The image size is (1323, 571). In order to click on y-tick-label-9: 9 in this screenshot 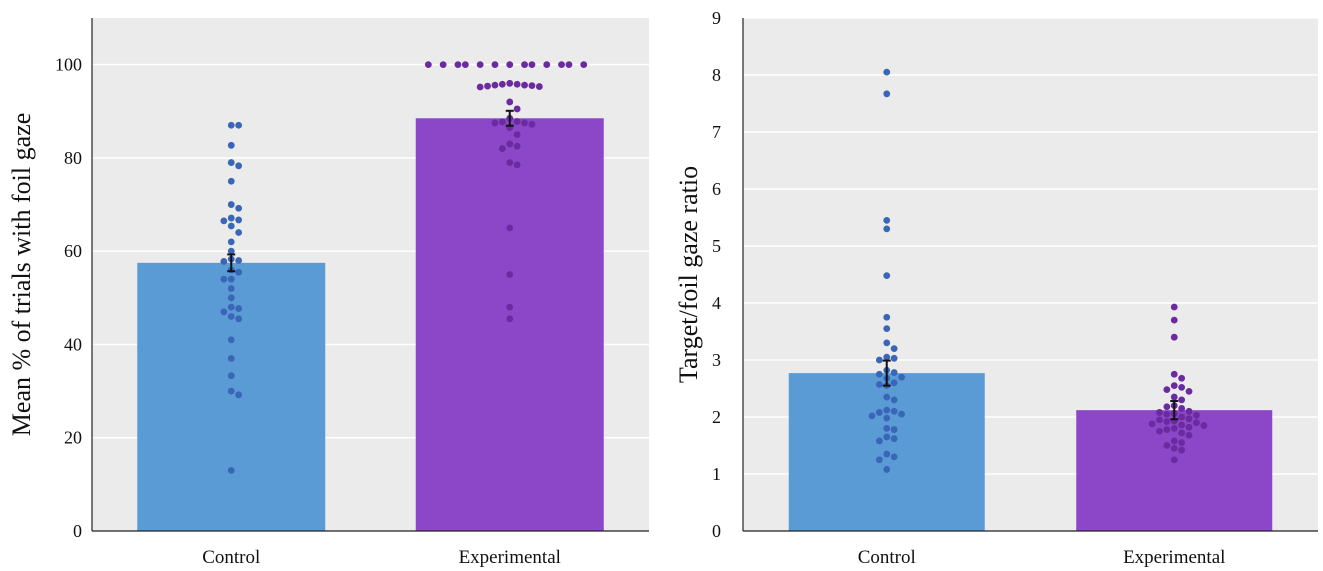, I will do `click(716, 18)`.